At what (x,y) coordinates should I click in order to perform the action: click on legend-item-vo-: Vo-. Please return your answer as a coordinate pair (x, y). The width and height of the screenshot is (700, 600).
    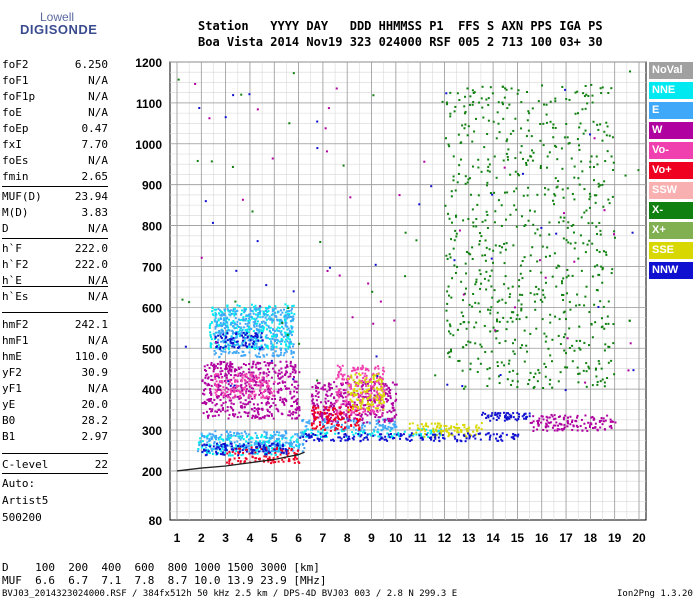
    Looking at the image, I should click on (671, 150).